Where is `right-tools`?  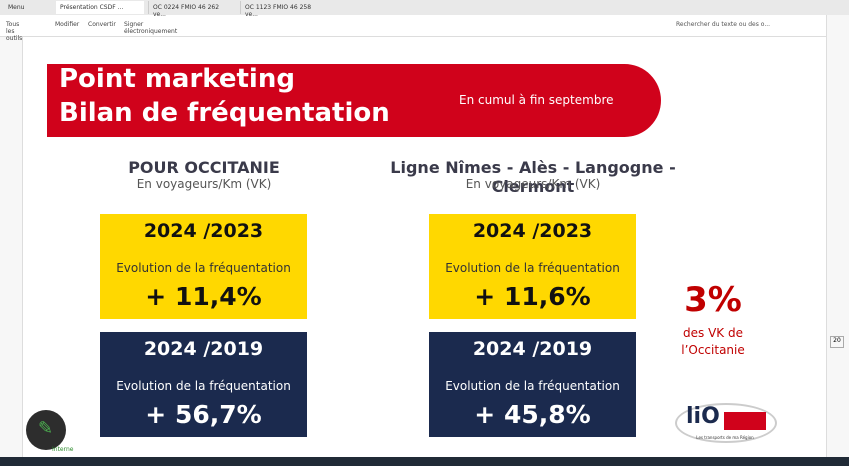
right-tools is located at coordinates (837, 236).